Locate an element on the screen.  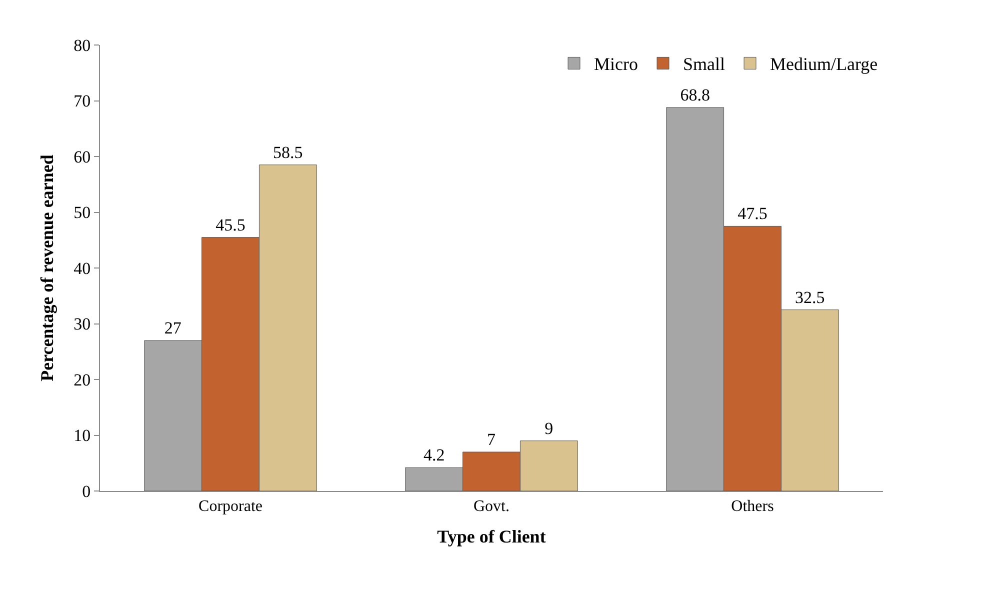
legend-label: Small is located at coordinates (704, 64).